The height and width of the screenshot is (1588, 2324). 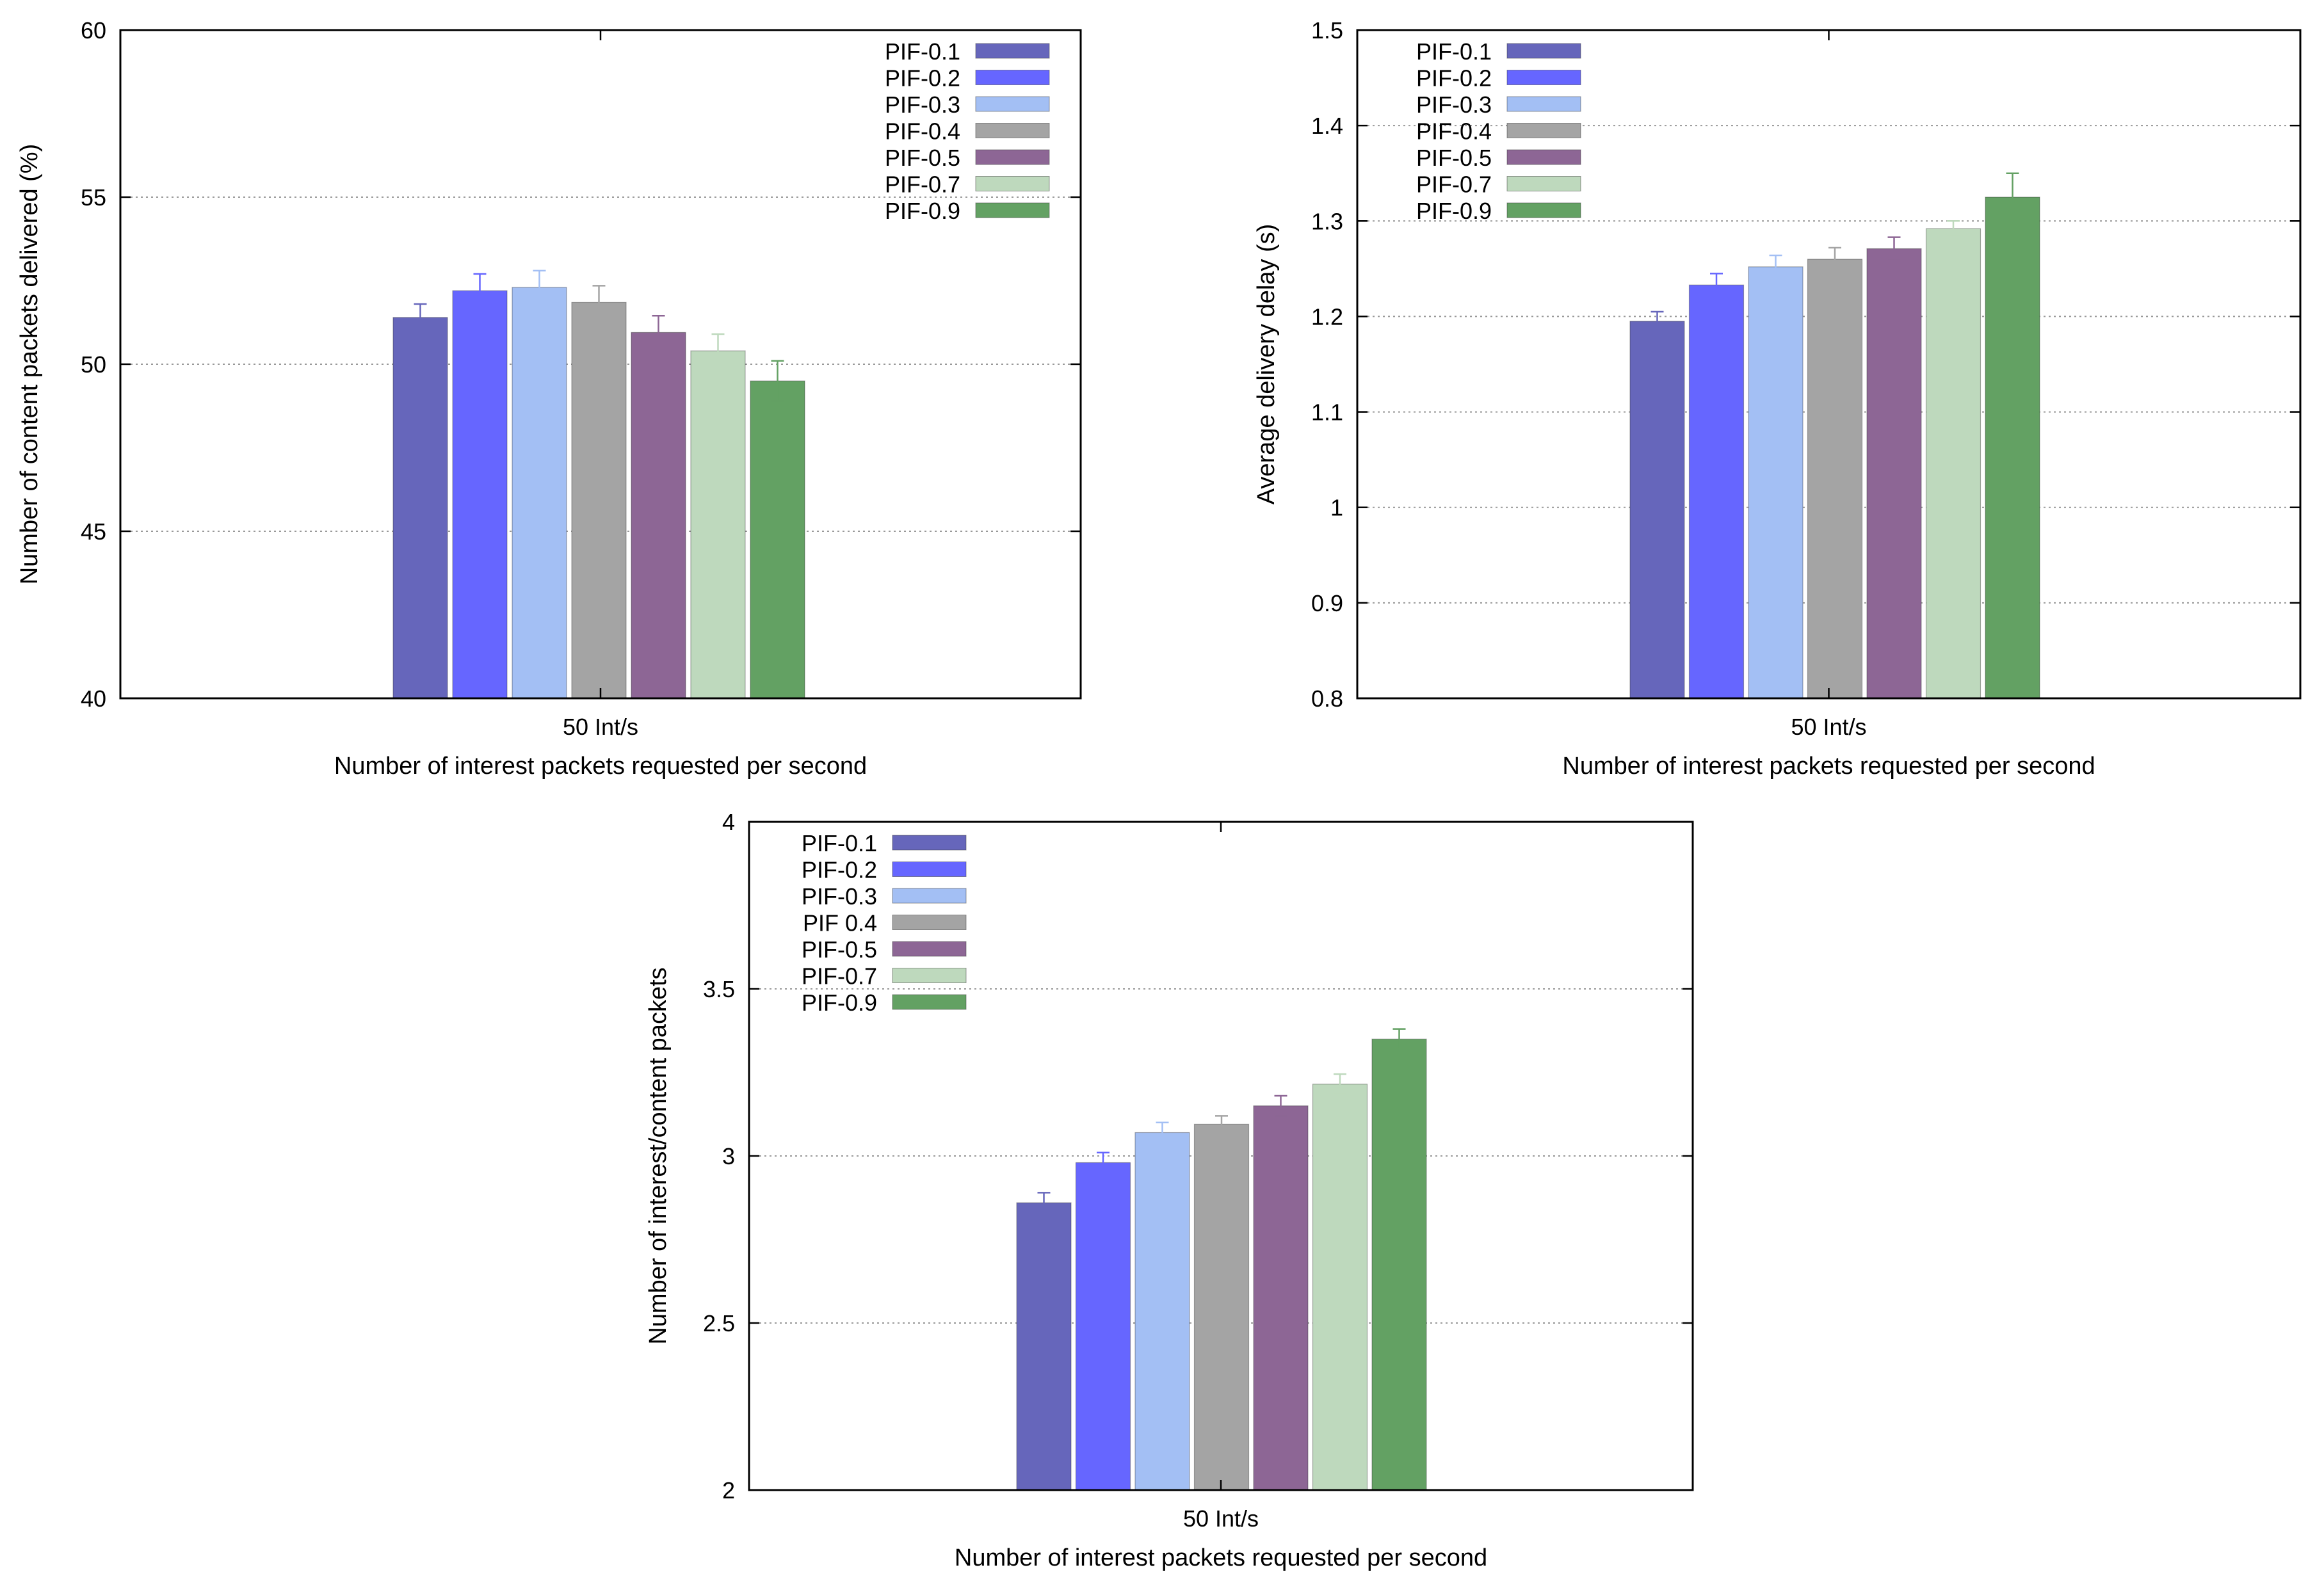 I want to click on y-axis-label: Number of content packets delivered (%), so click(x=29, y=364).